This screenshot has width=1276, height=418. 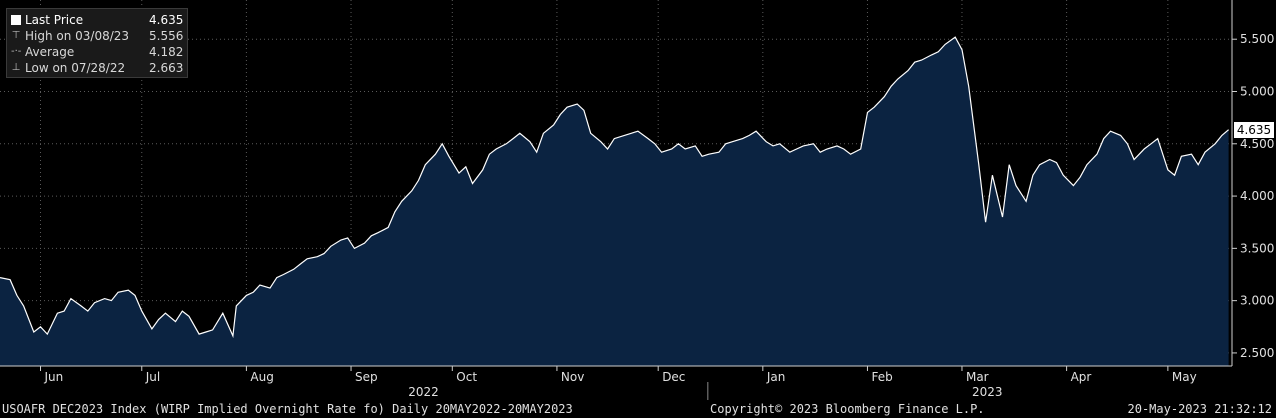 What do you see at coordinates (423, 392) in the screenshot?
I see `x-year-label: 2022` at bounding box center [423, 392].